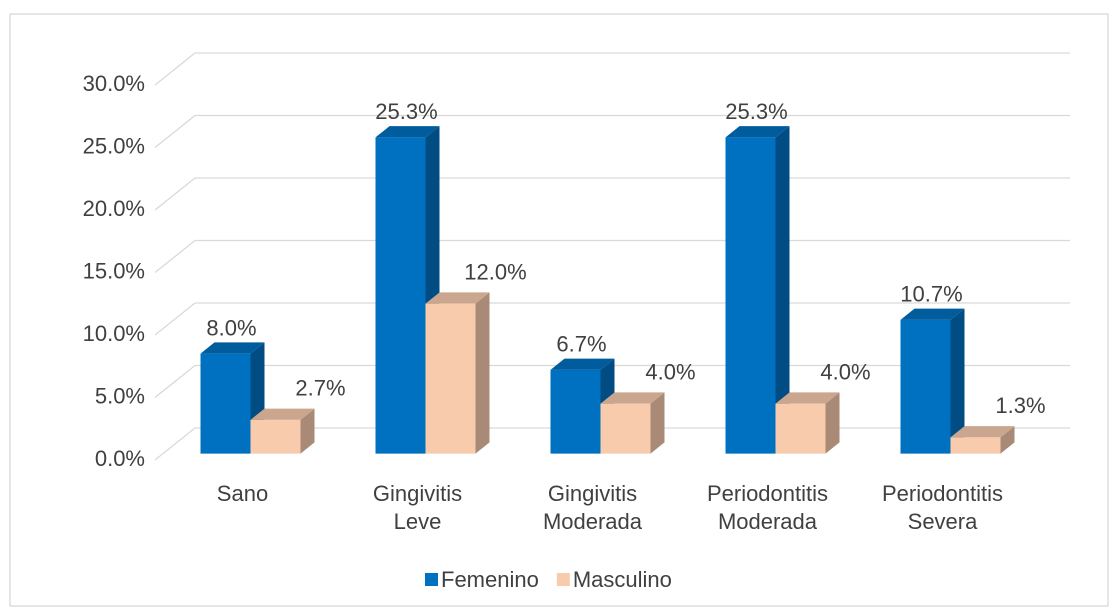 This screenshot has height=614, width=1118. Describe the element at coordinates (114, 333) in the screenshot. I see `y-tick-label: 10.0%` at that location.